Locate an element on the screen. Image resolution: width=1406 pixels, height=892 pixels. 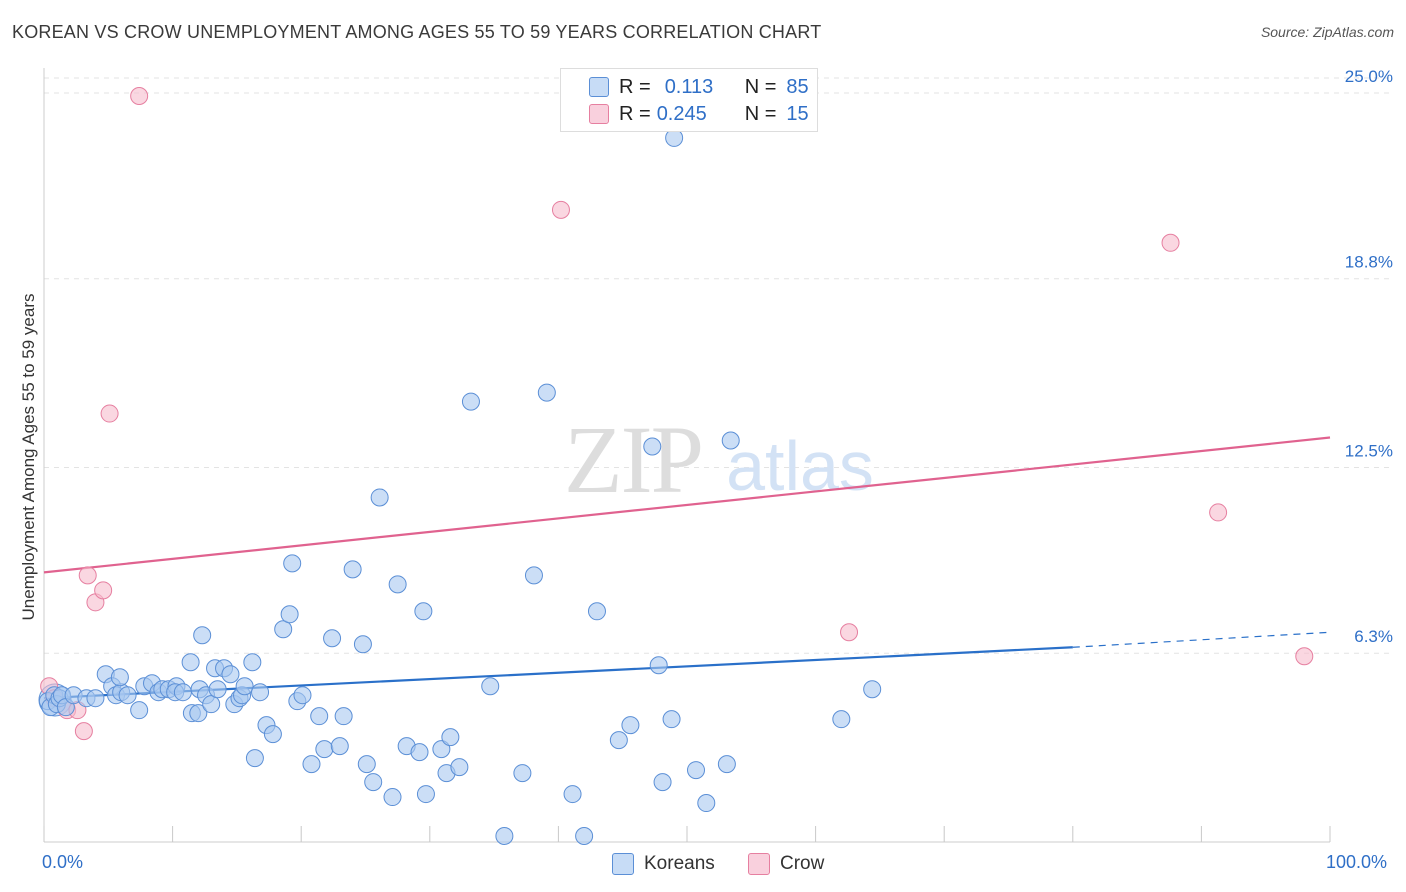
correlation-legend: R = 0.113 N = 85 R = 0.245 N = 15 is located at coordinates (689, 100).